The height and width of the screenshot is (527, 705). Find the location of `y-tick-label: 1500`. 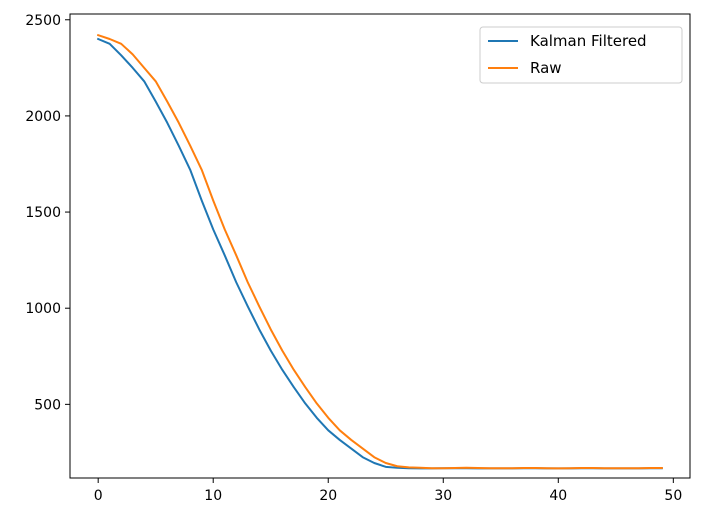

y-tick-label: 1500 is located at coordinates (43, 213).